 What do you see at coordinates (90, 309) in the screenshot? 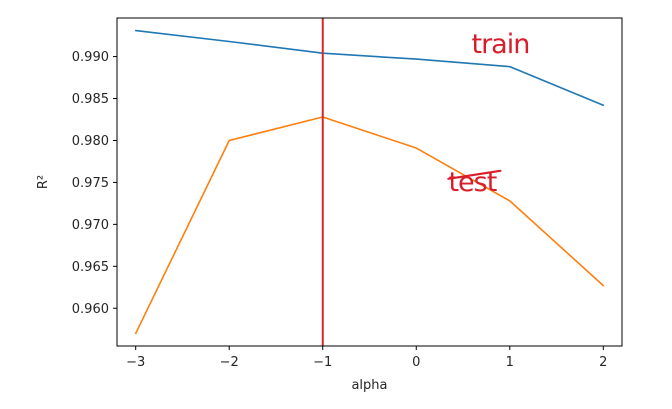
I see `y-tick-label-0: 0.960` at bounding box center [90, 309].